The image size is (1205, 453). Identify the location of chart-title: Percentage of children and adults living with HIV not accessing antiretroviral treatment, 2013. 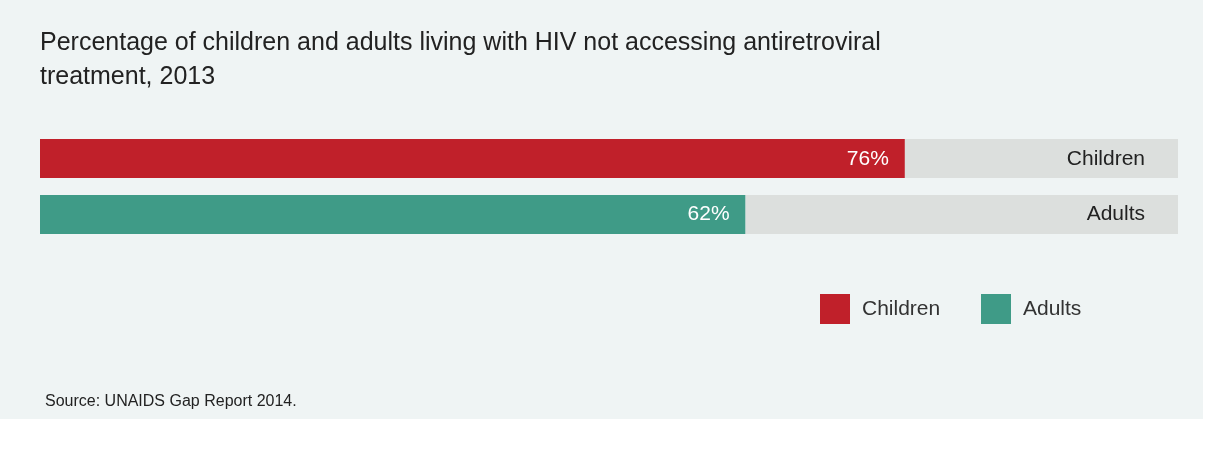
(460, 58).